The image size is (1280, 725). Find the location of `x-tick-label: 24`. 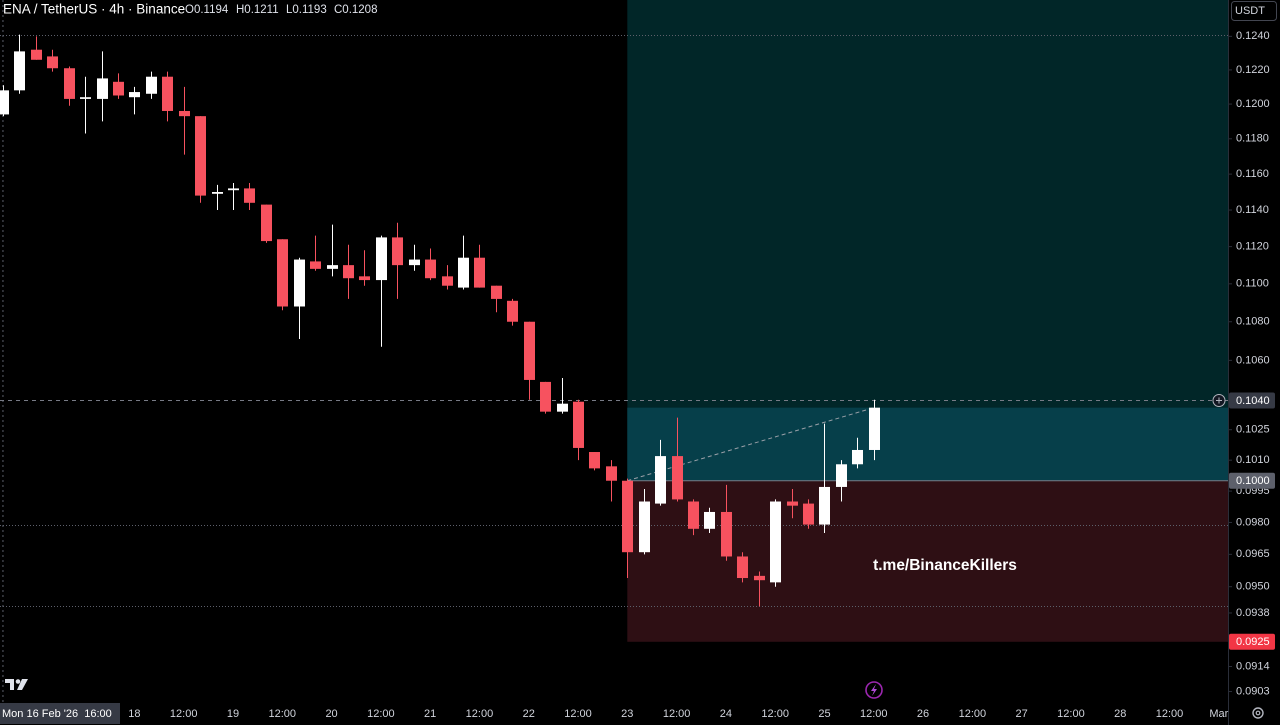

x-tick-label: 24 is located at coordinates (726, 714).